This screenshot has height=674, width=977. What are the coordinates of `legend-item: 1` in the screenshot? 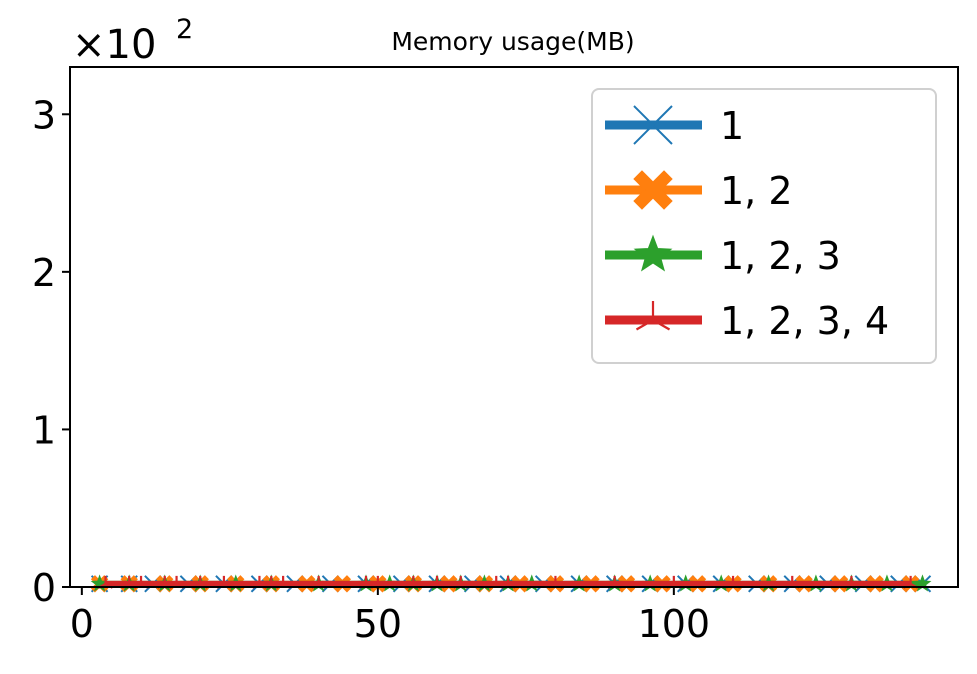 It's located at (674, 126).